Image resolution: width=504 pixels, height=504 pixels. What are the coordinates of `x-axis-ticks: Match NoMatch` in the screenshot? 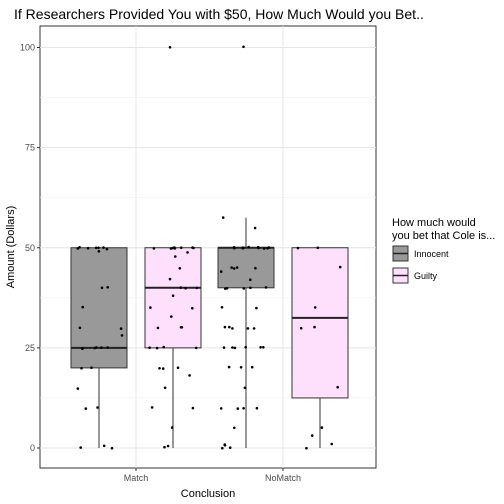 It's located at (212, 475).